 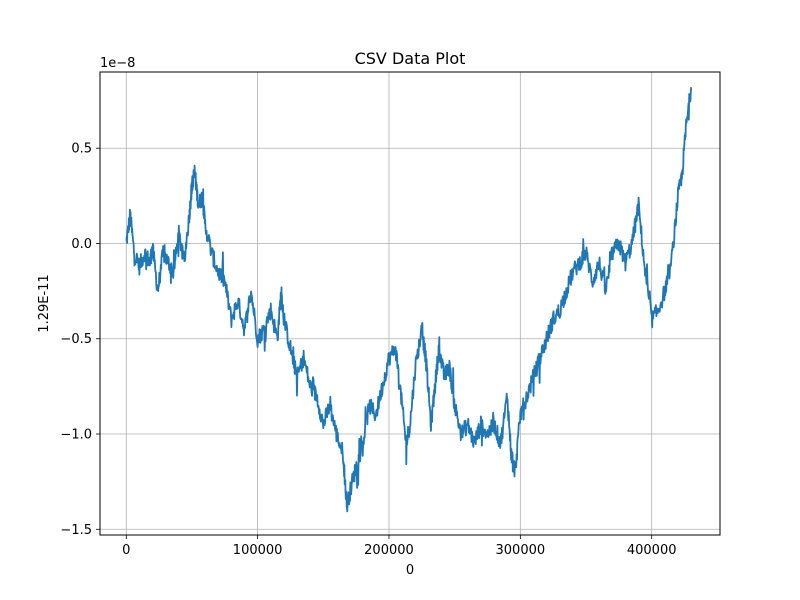 I want to click on x-tick-label: 400000, so click(x=652, y=550).